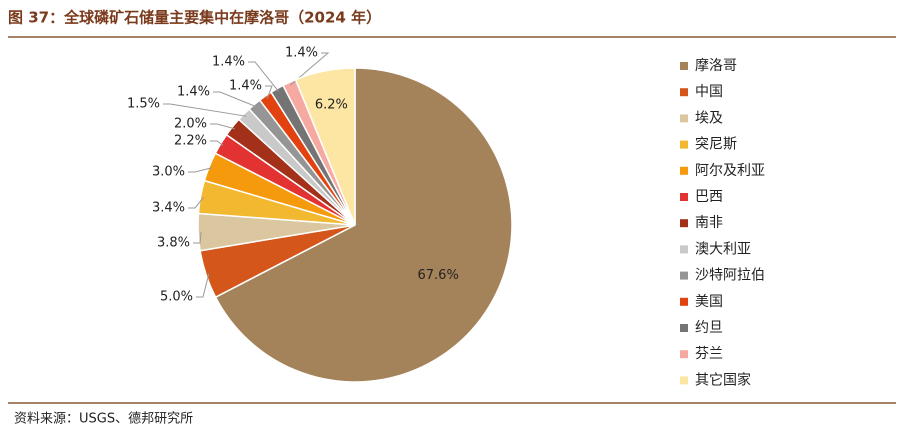  What do you see at coordinates (168, 172) in the screenshot?
I see `data-label: 3.0%` at bounding box center [168, 172].